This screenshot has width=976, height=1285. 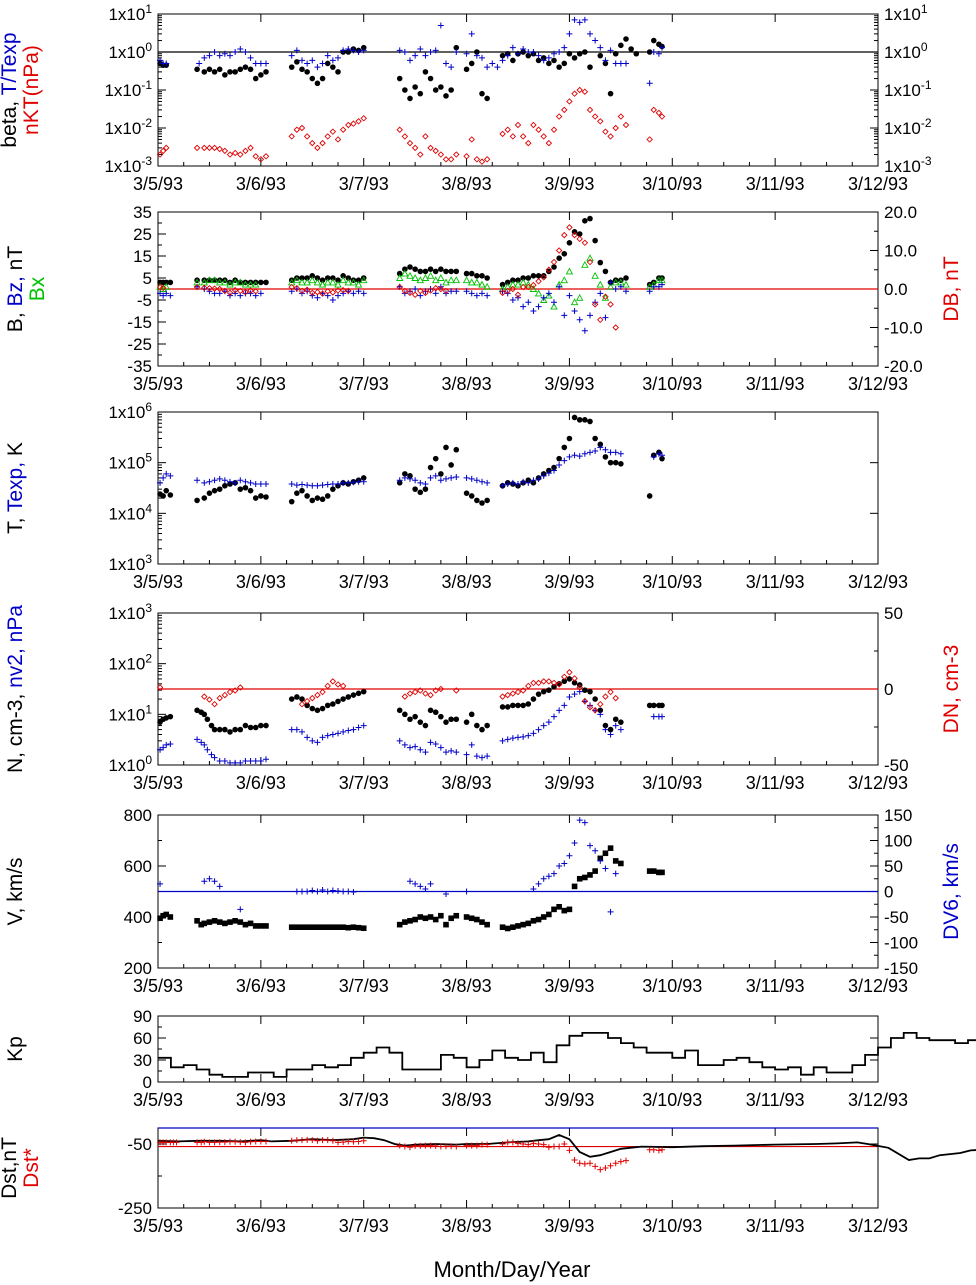 I want to click on series-Texp, so click(x=411, y=466).